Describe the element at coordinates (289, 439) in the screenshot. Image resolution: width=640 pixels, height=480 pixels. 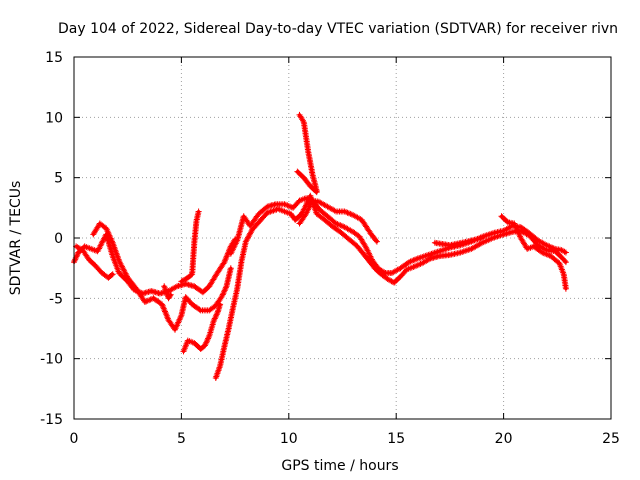
I see `x-tick-label: 10` at that location.